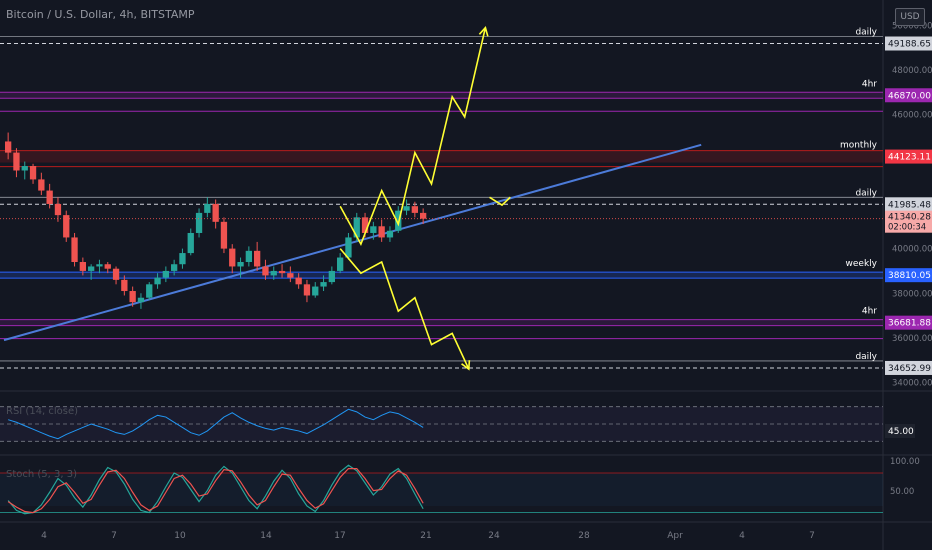  Describe the element at coordinates (41, 474) in the screenshot. I see `stoch-label: Stoch (5, 3, 3)` at that location.